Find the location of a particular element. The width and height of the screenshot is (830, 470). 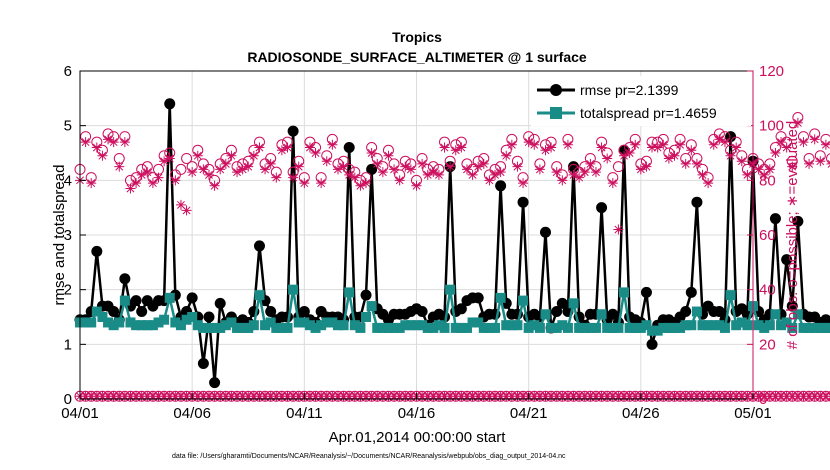

legend: rmse pr=2.1399 totalspread pr=1.4659 is located at coordinates (641, 101).